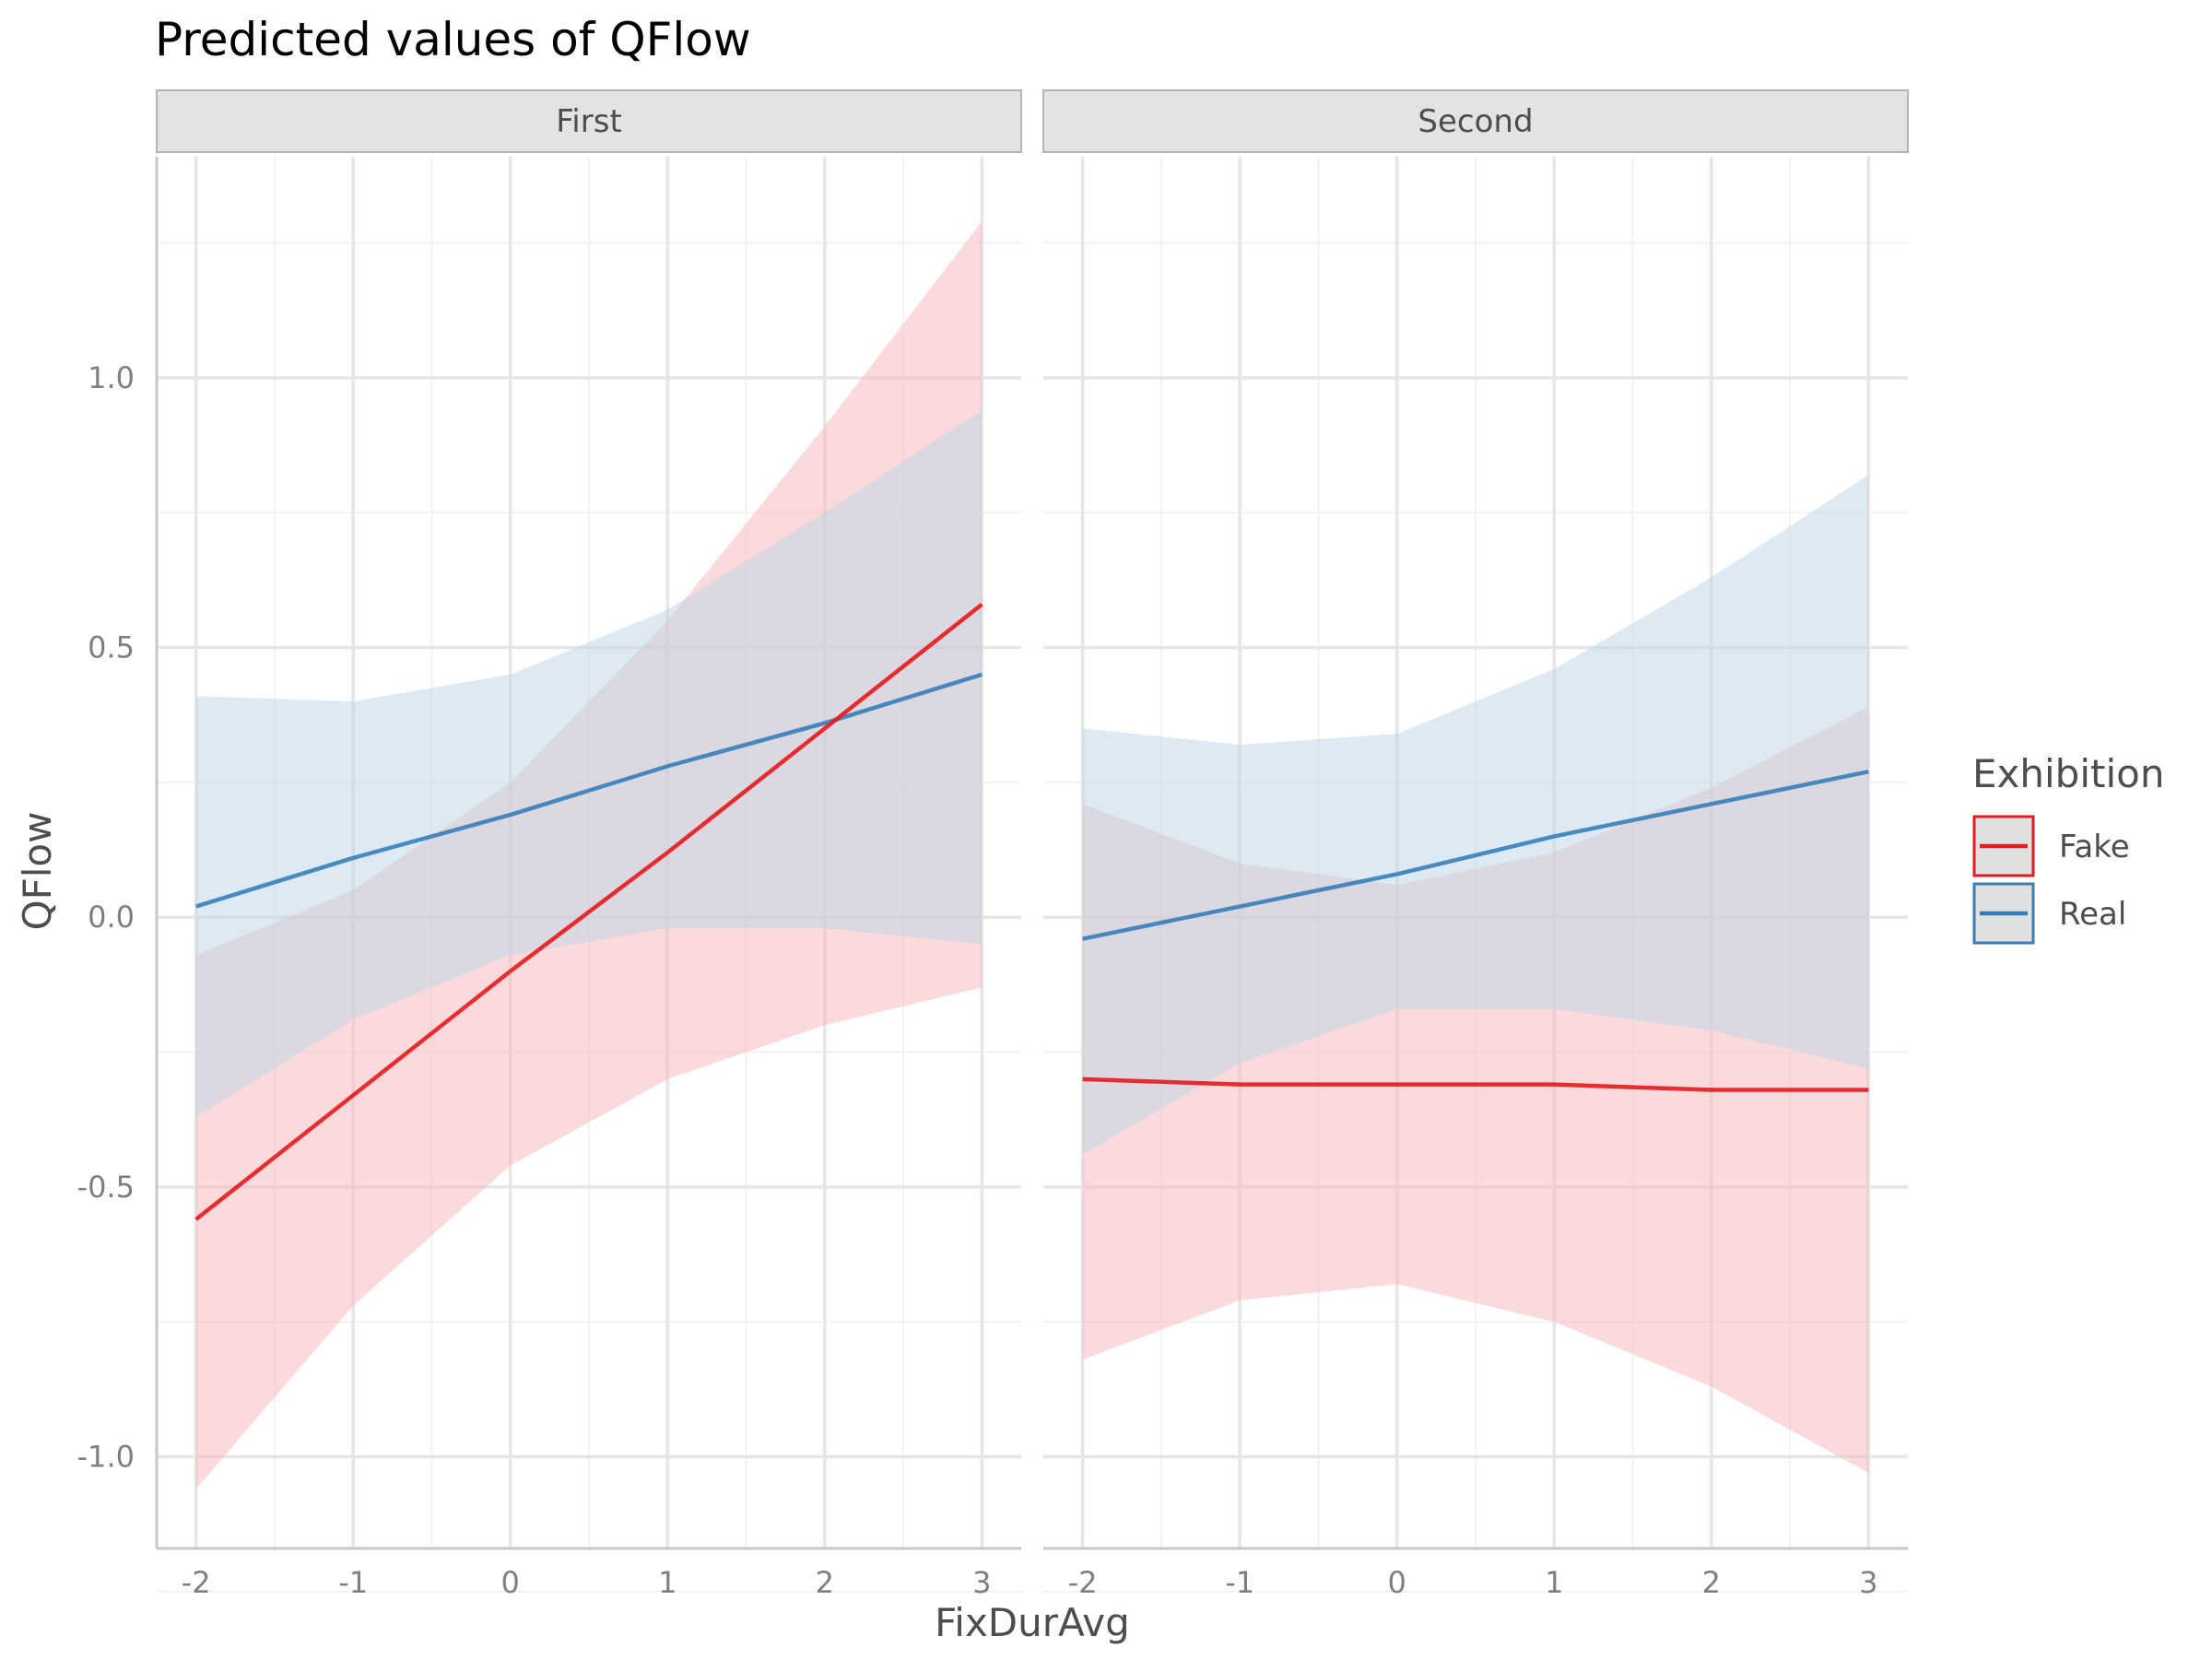 This screenshot has width=2212, height=1659. Describe the element at coordinates (37, 871) in the screenshot. I see `y-axis-title: QFlow` at that location.